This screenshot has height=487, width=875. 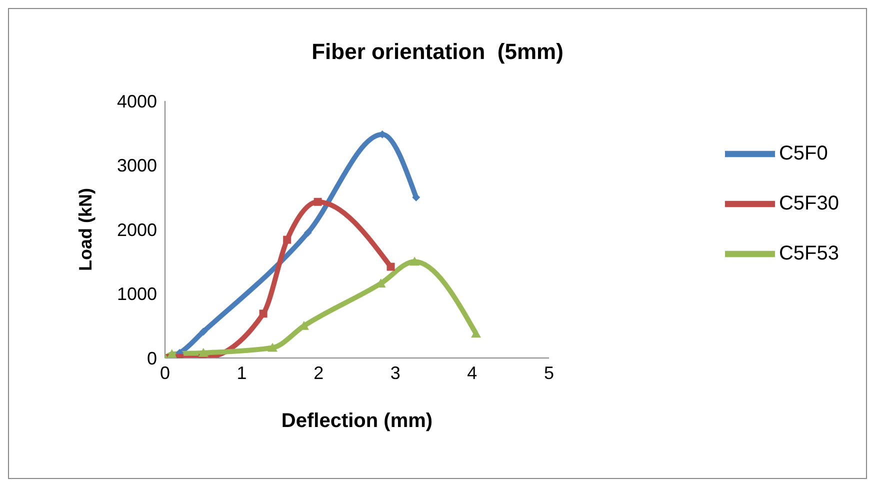 I want to click on legend-label: C5F0, so click(x=803, y=153).